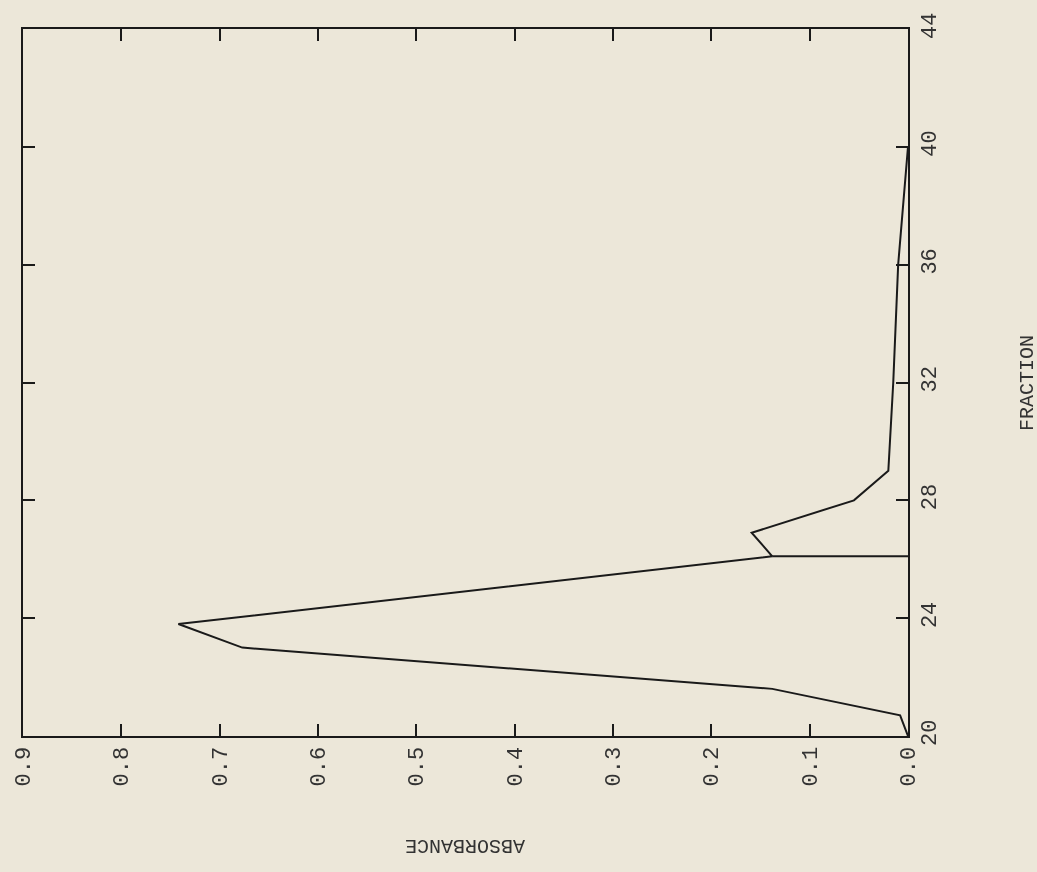 The image size is (1037, 872). Describe the element at coordinates (464, 846) in the screenshot. I see `x-axis-title: ABSORBANCE` at that location.